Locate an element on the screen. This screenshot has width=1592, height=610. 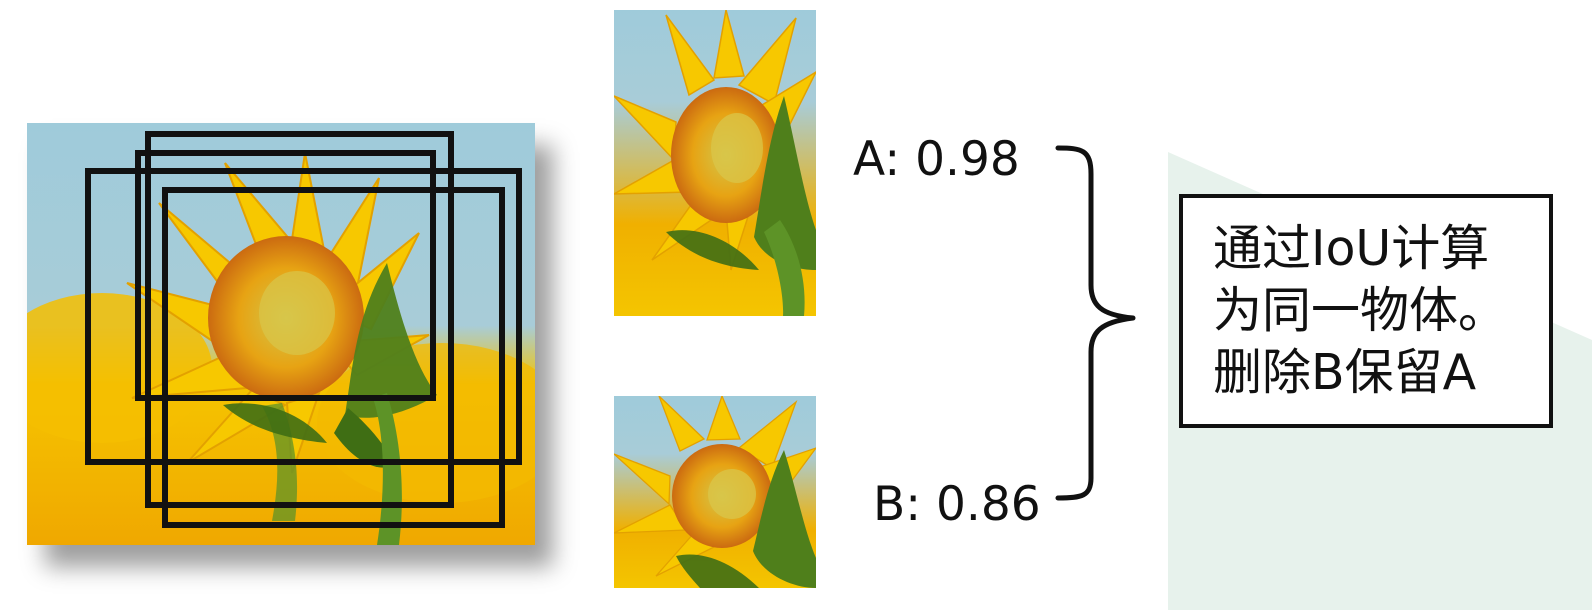
sunflower-crop-b is located at coordinates (715, 492).